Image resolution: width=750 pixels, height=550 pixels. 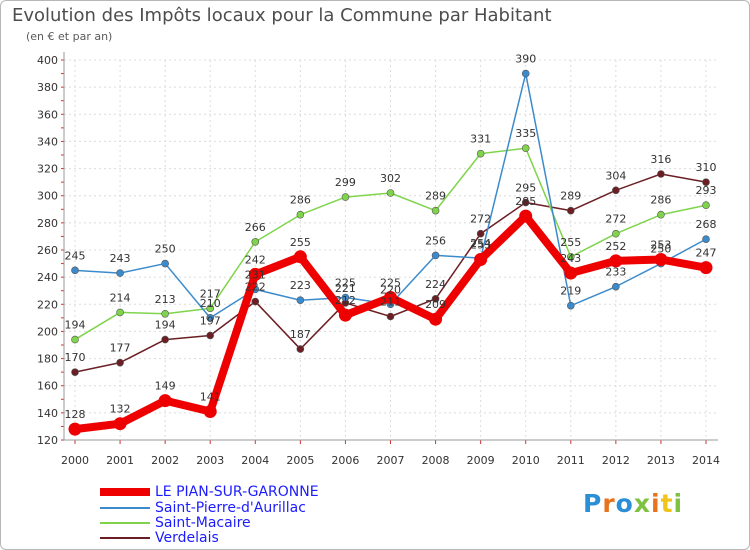 I want to click on y-tick-label: 380, so click(x=47, y=87).